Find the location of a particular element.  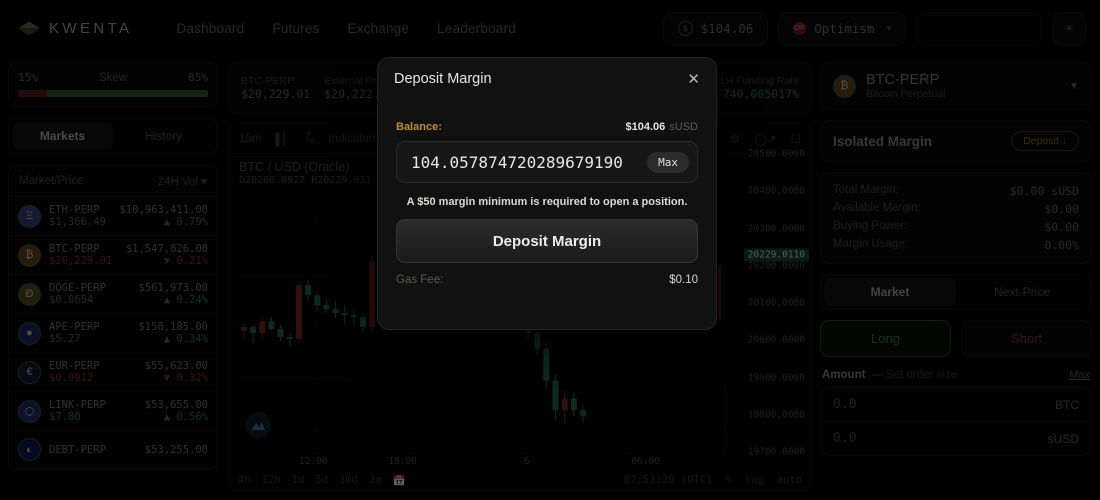

gas-fee-value: $0.10 is located at coordinates (683, 280).